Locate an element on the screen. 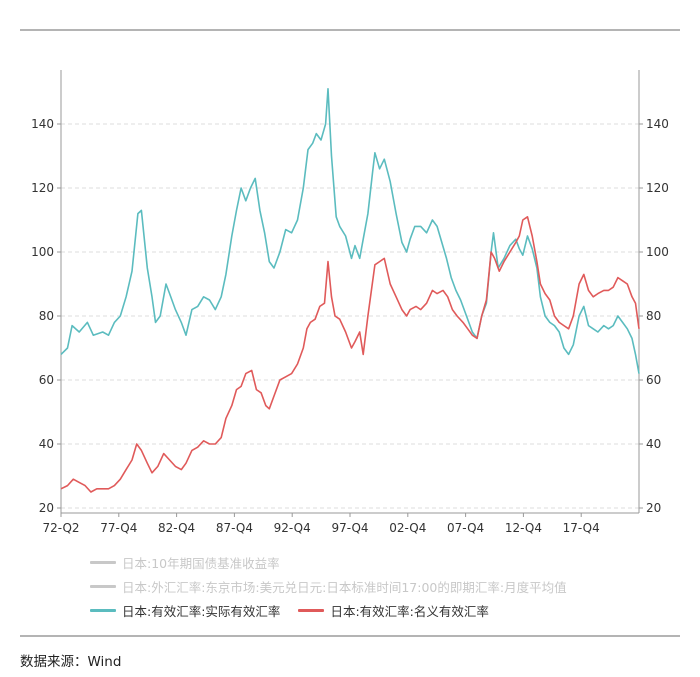 The height and width of the screenshot is (677, 700). x-tick-label: 82-Q4 is located at coordinates (176, 528).